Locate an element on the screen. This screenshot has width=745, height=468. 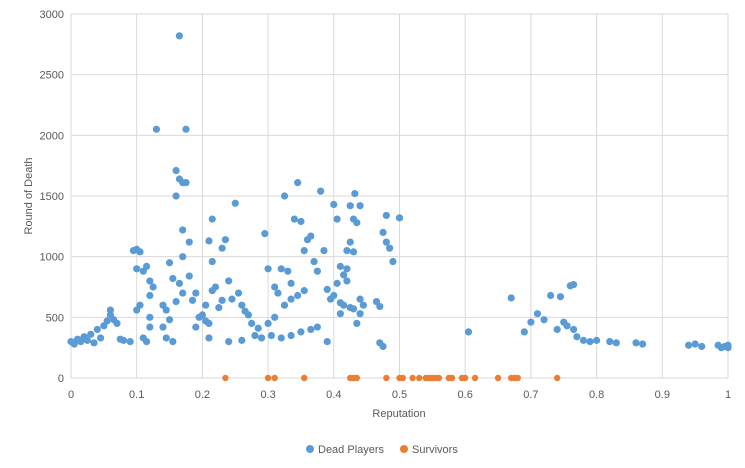
x-axis-ticks: 0 0.1 0.2 0.3 0.4 0.5 0.6 0.7 0.8 0.9 1 is located at coordinates (399, 395).